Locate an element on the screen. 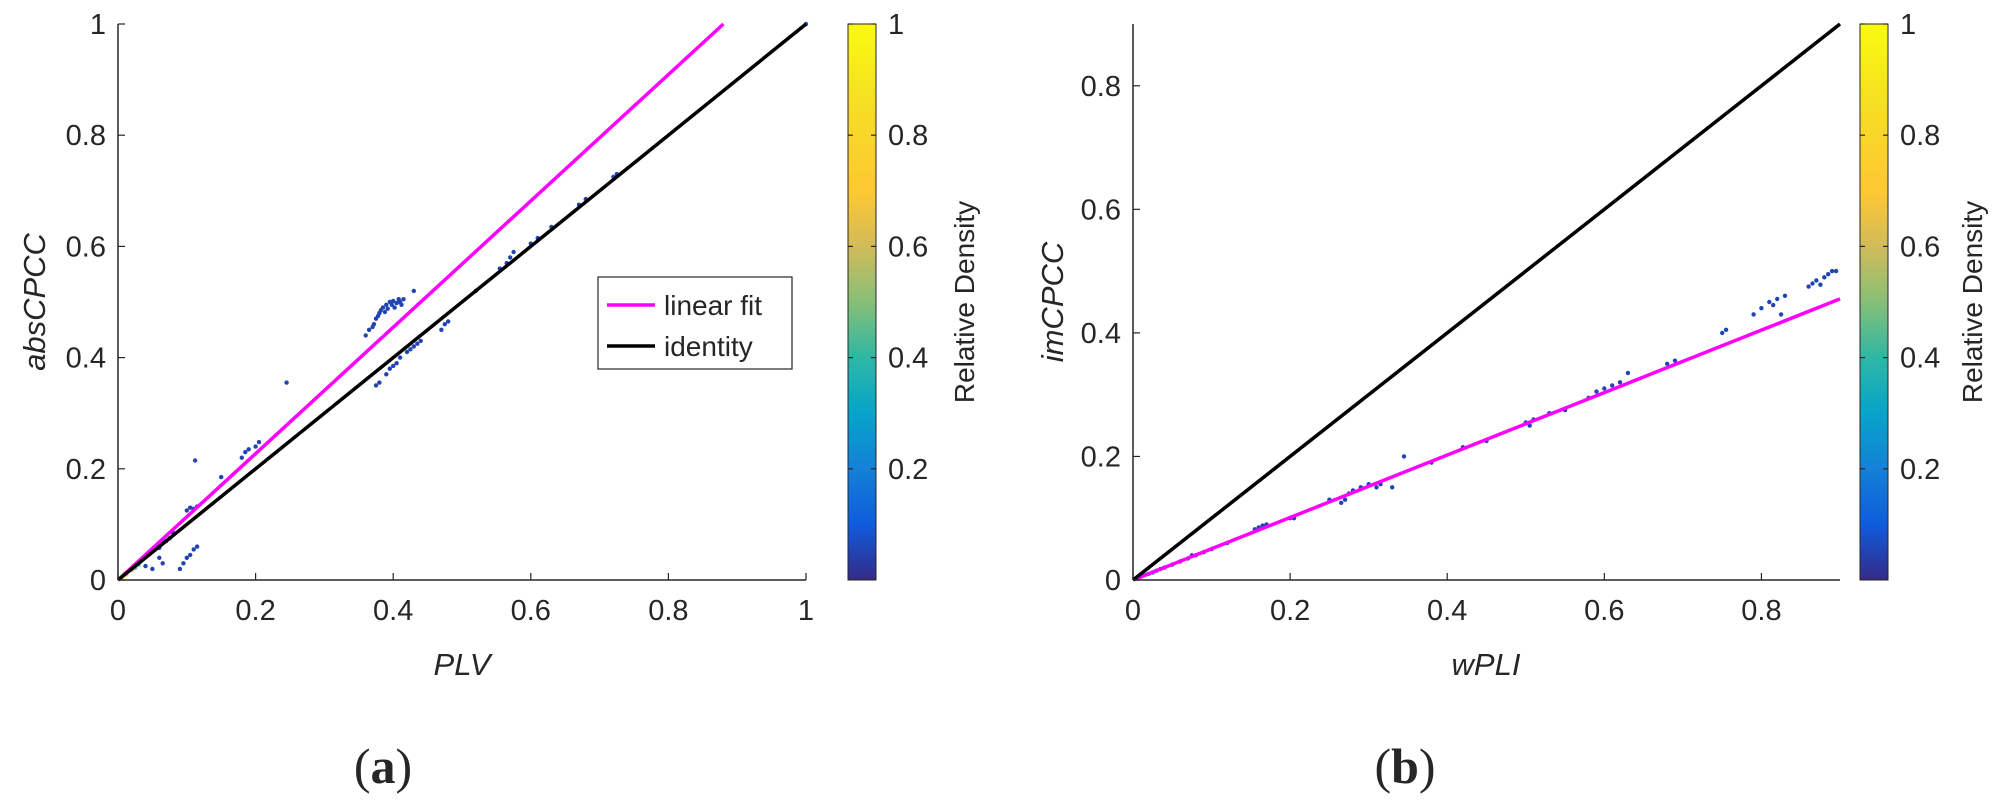 This screenshot has height=800, width=2005. panel-a-colorbar-ticks: 0.2 0.4 0.6 0.8 1 is located at coordinates (888, 247).